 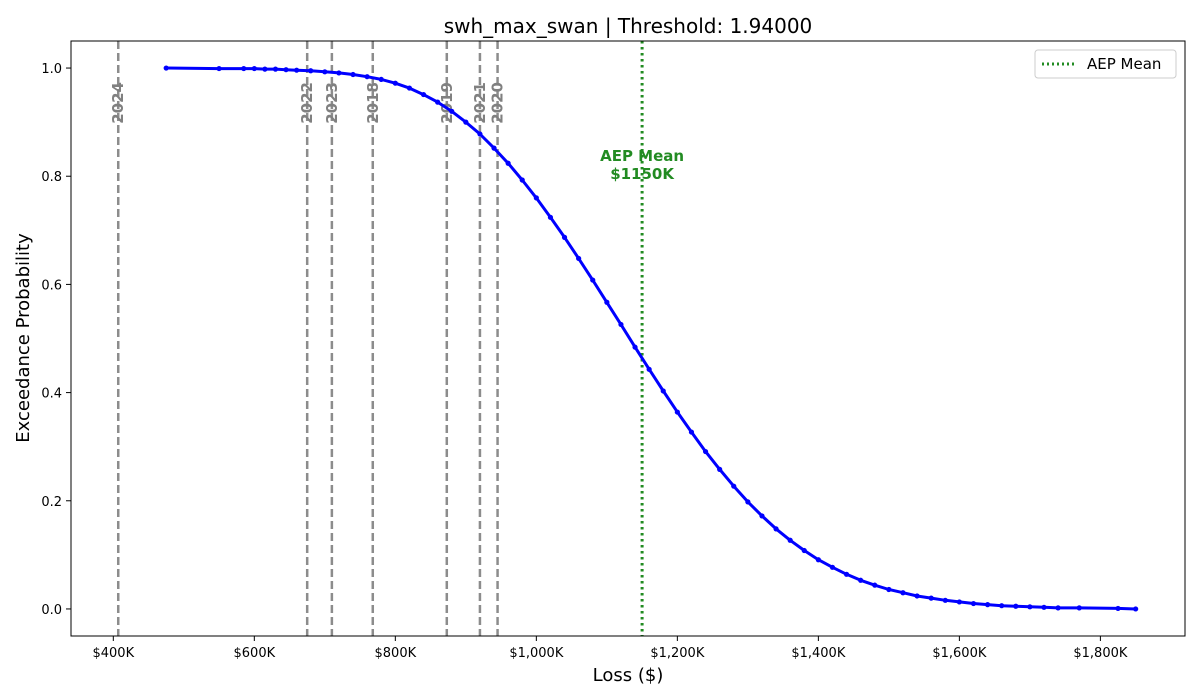 What do you see at coordinates (677, 653) in the screenshot?
I see `x-tick-label: $1,200K` at bounding box center [677, 653].